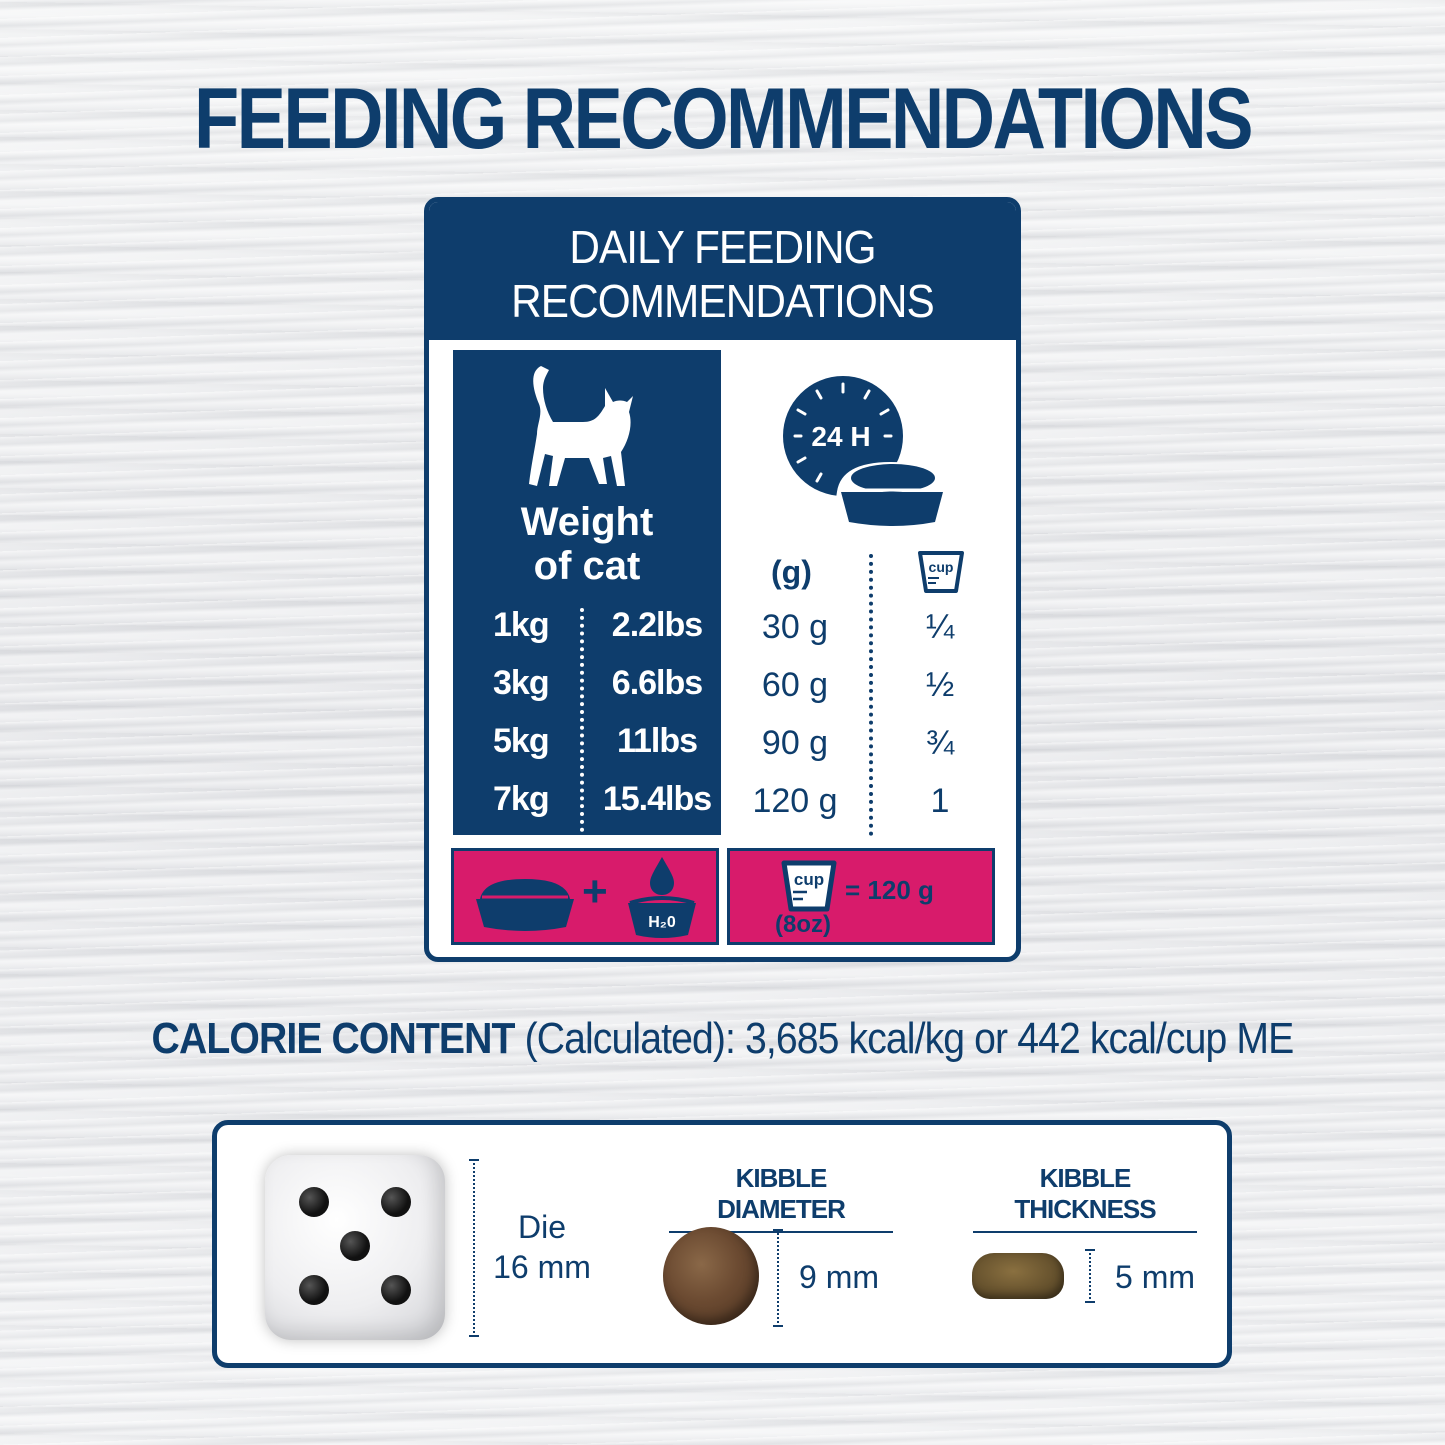 This screenshot has height=1445, width=1445. Describe the element at coordinates (724, 119) in the screenshot. I see `page-title: FEEDING RECOMMENDATIONS` at that location.